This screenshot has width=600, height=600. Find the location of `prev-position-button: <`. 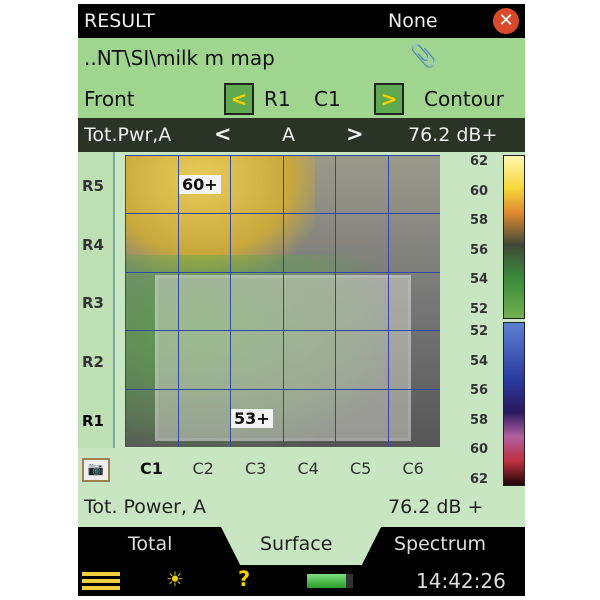

prev-position-button: < is located at coordinates (239, 99).